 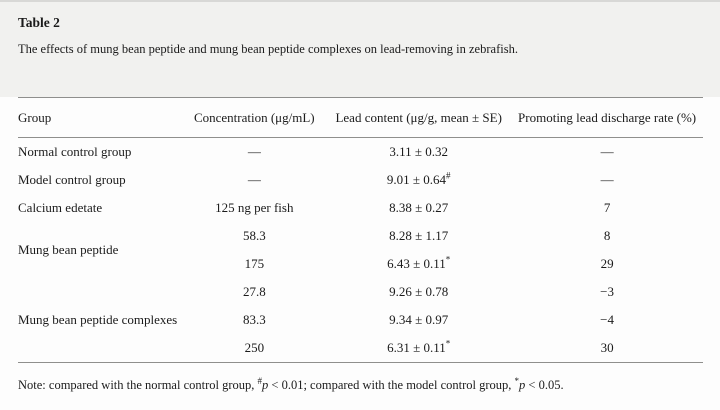 What do you see at coordinates (607, 263) in the screenshot?
I see `rate-cell: 29` at bounding box center [607, 263].